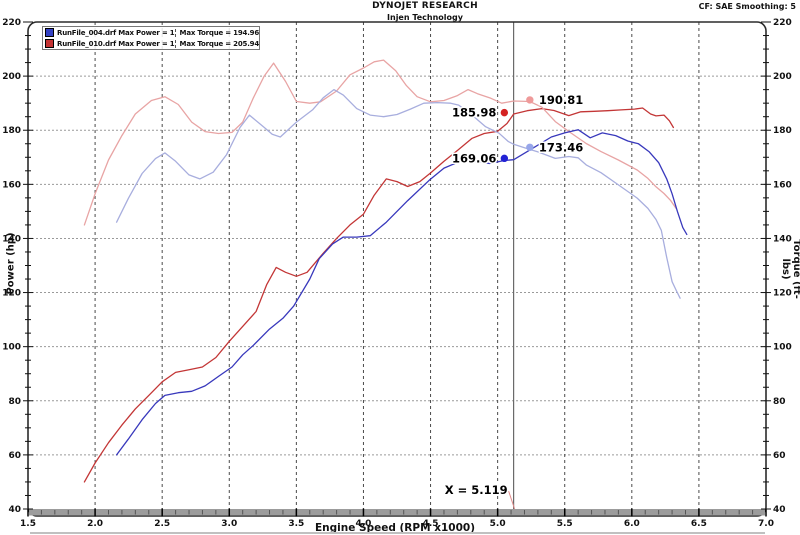  Describe the element at coordinates (95, 524) in the screenshot. I see `x-tick-label-2.0: 2.0` at that location.